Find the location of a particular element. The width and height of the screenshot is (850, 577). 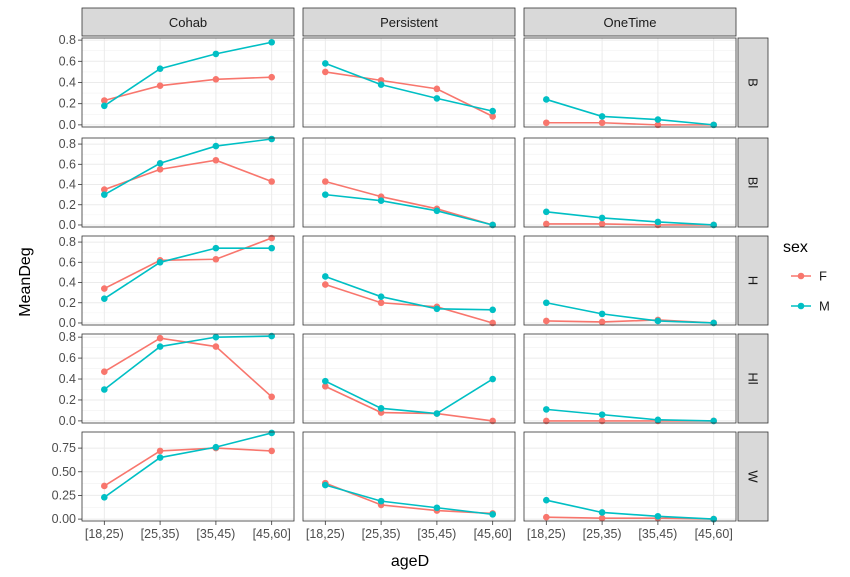

strip-cohab is located at coordinates (188, 22).